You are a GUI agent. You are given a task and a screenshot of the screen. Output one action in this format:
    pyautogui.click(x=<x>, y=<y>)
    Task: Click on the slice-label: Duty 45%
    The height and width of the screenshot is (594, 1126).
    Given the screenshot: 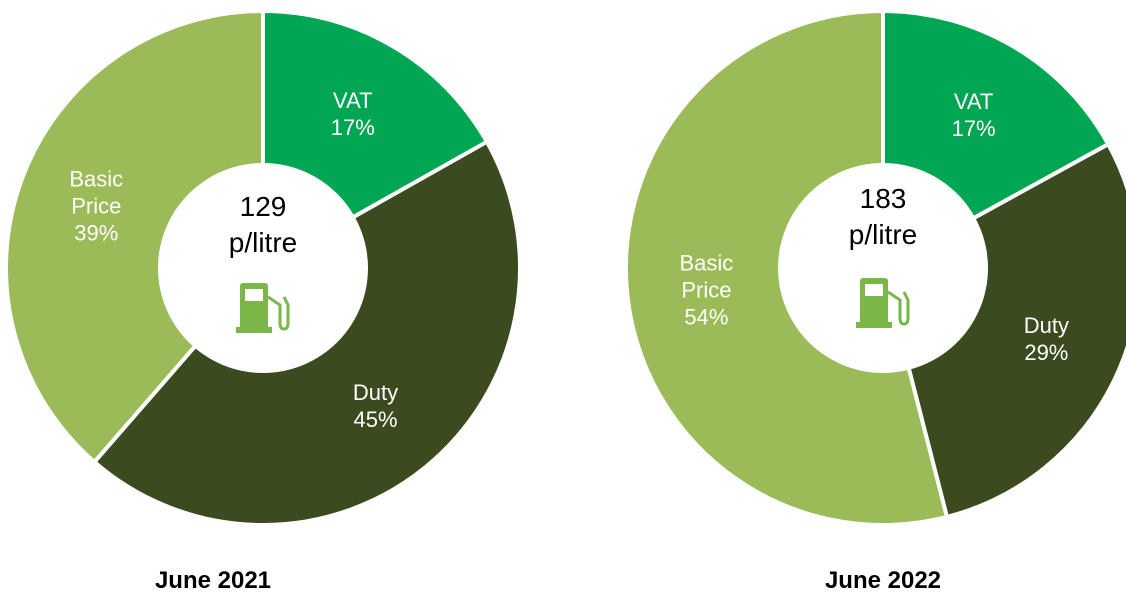 What is the action you would take?
    pyautogui.click(x=376, y=406)
    